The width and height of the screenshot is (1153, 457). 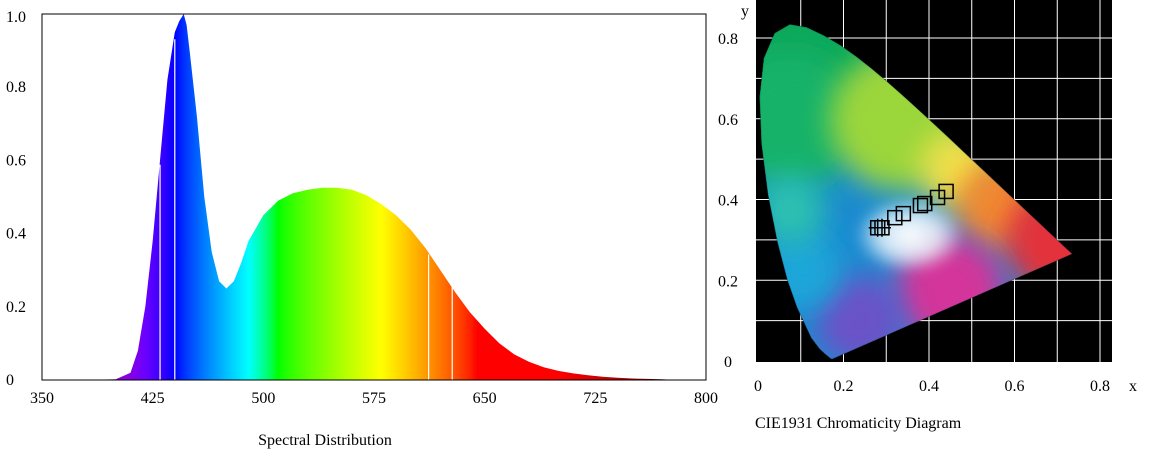 I want to click on spectral-x-tick-label: 500, so click(x=263, y=398).